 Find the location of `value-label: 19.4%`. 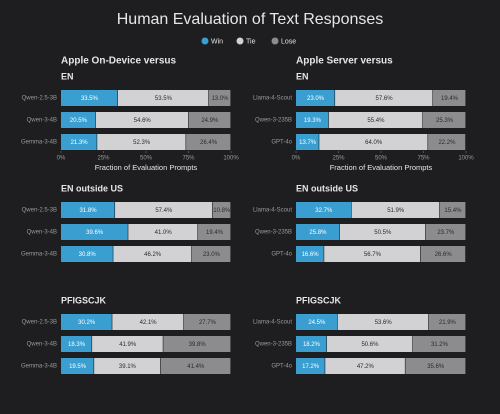

value-label: 19.4% is located at coordinates (215, 233).